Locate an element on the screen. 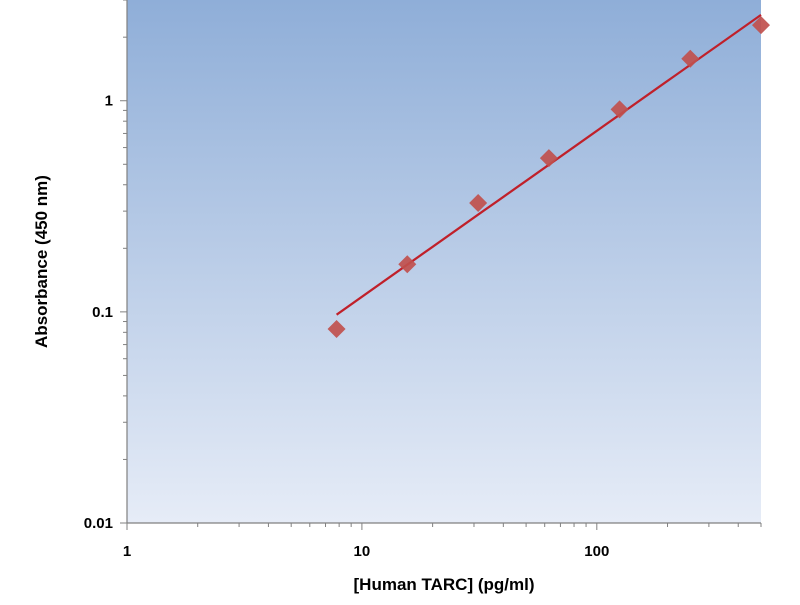 The height and width of the screenshot is (605, 800). x-axis-title: [Human TARC] (pg/ml) is located at coordinates (444, 584).